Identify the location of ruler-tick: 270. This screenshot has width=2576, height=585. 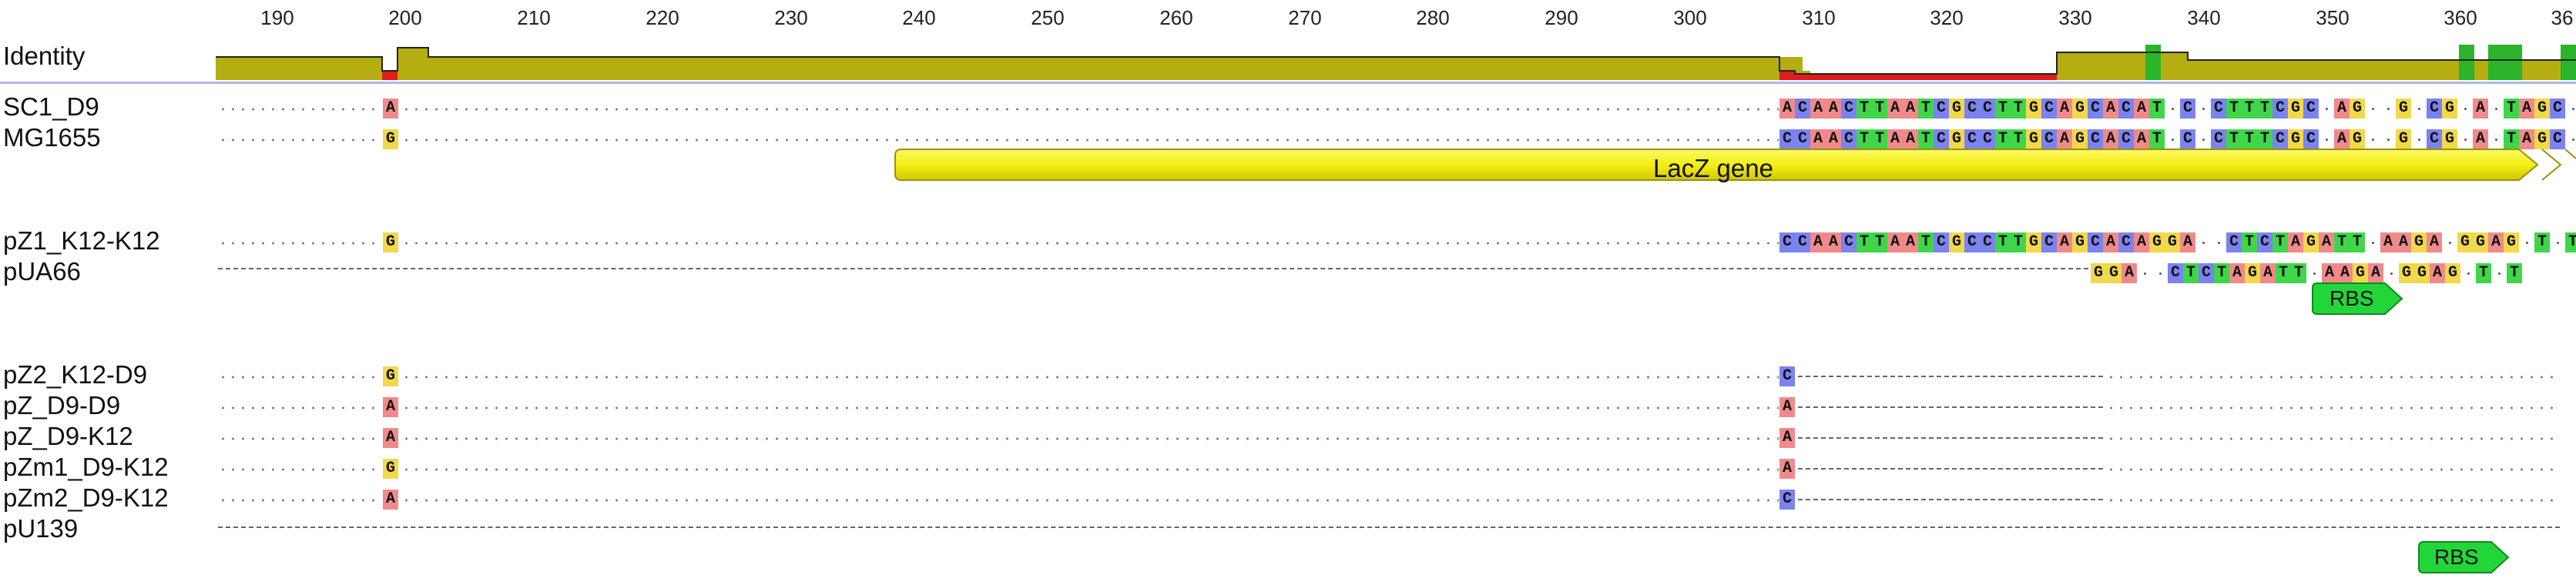
(1305, 17).